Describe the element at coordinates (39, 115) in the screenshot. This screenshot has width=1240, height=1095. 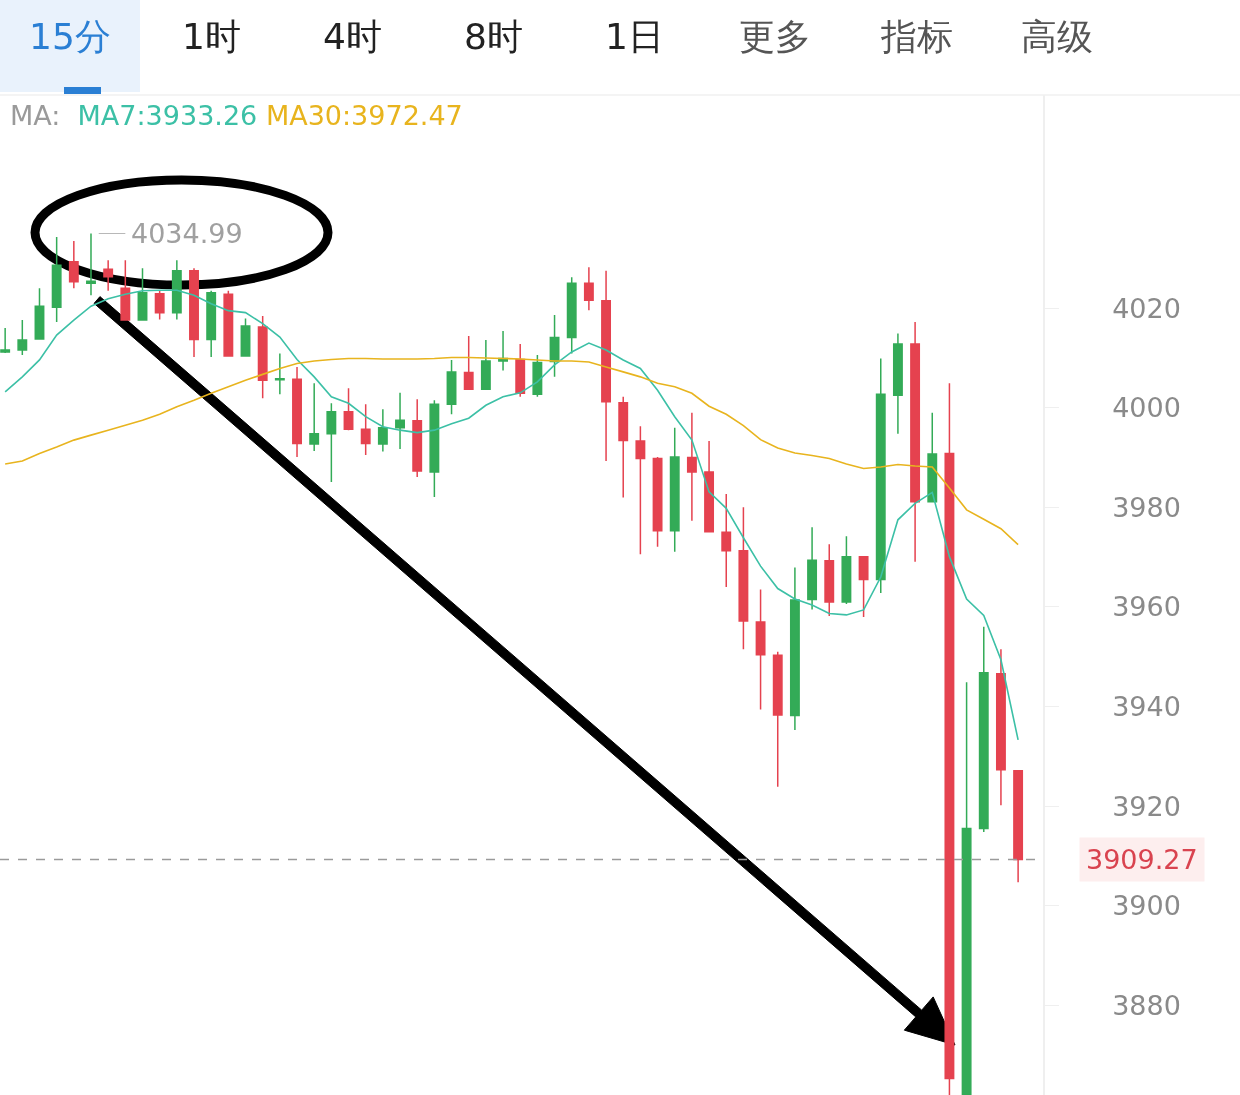
I see `legend-title: MA:` at that location.